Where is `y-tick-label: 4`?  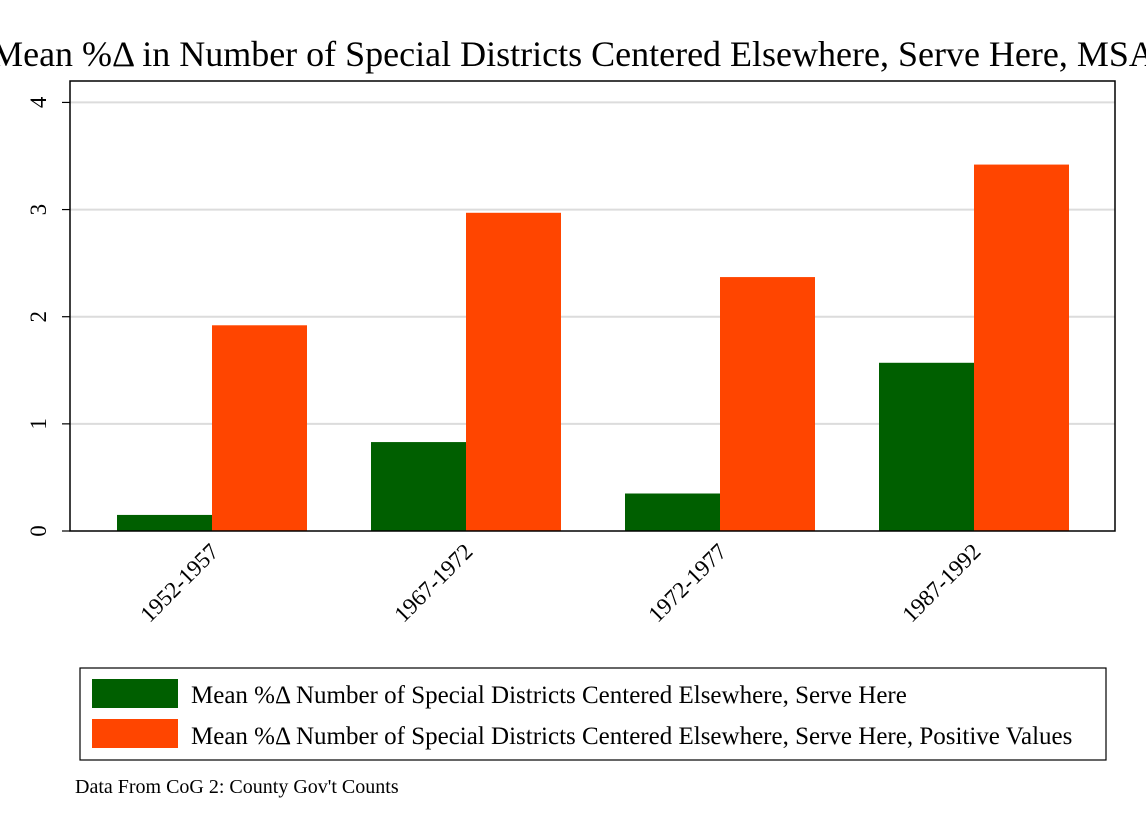
y-tick-label: 4 is located at coordinates (38, 102).